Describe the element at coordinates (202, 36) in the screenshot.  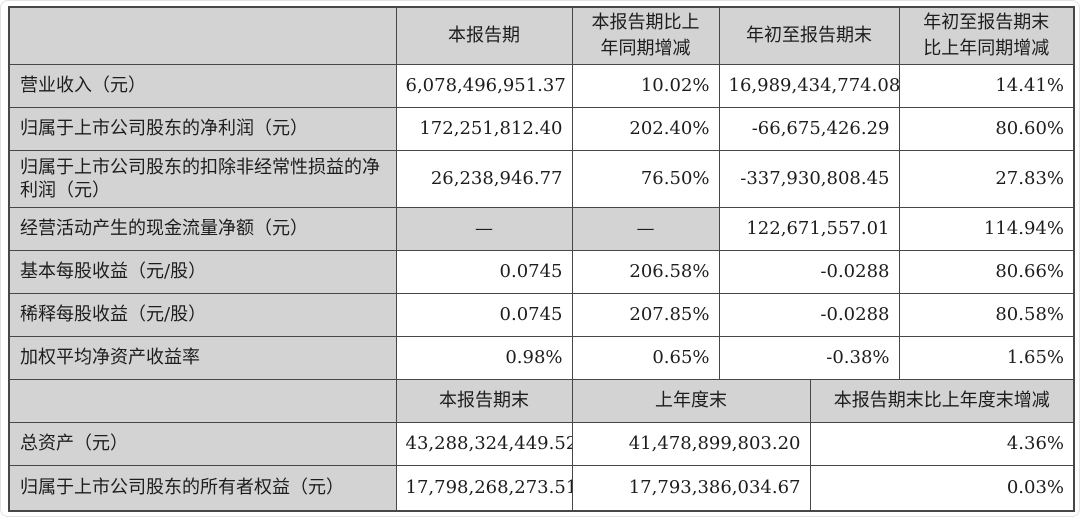
I see `corner-cell-top` at that location.